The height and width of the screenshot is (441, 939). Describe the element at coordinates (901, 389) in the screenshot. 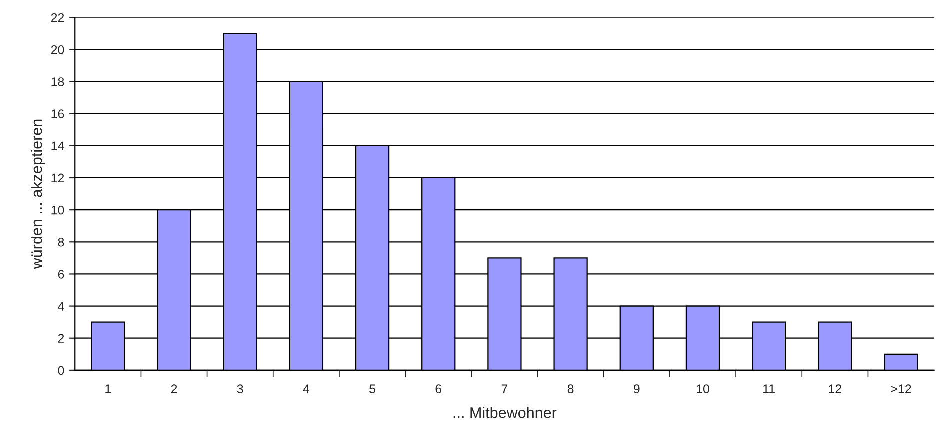

I see `x-tick-label: >12` at that location.